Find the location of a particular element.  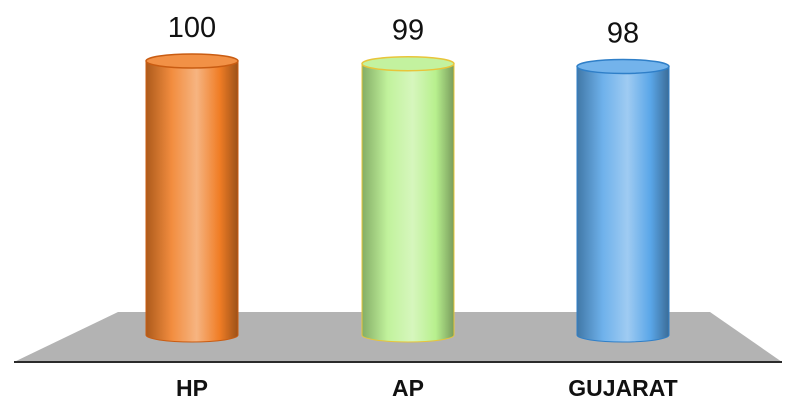

bar-ap is located at coordinates (408, 199).